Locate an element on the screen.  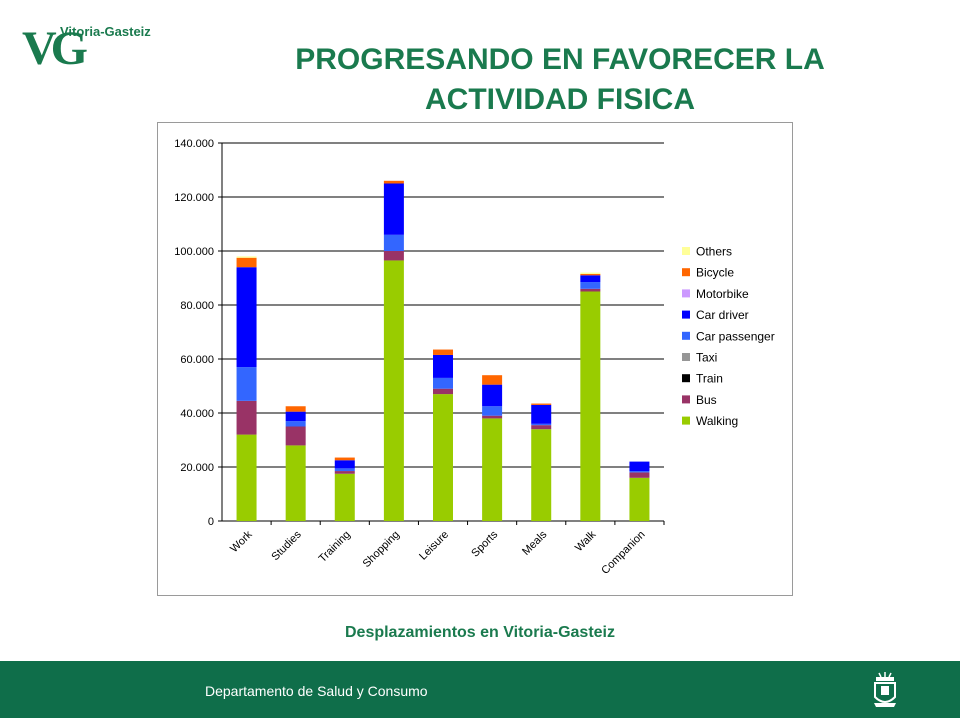
bar-segment-sports-walking is located at coordinates (492, 469).